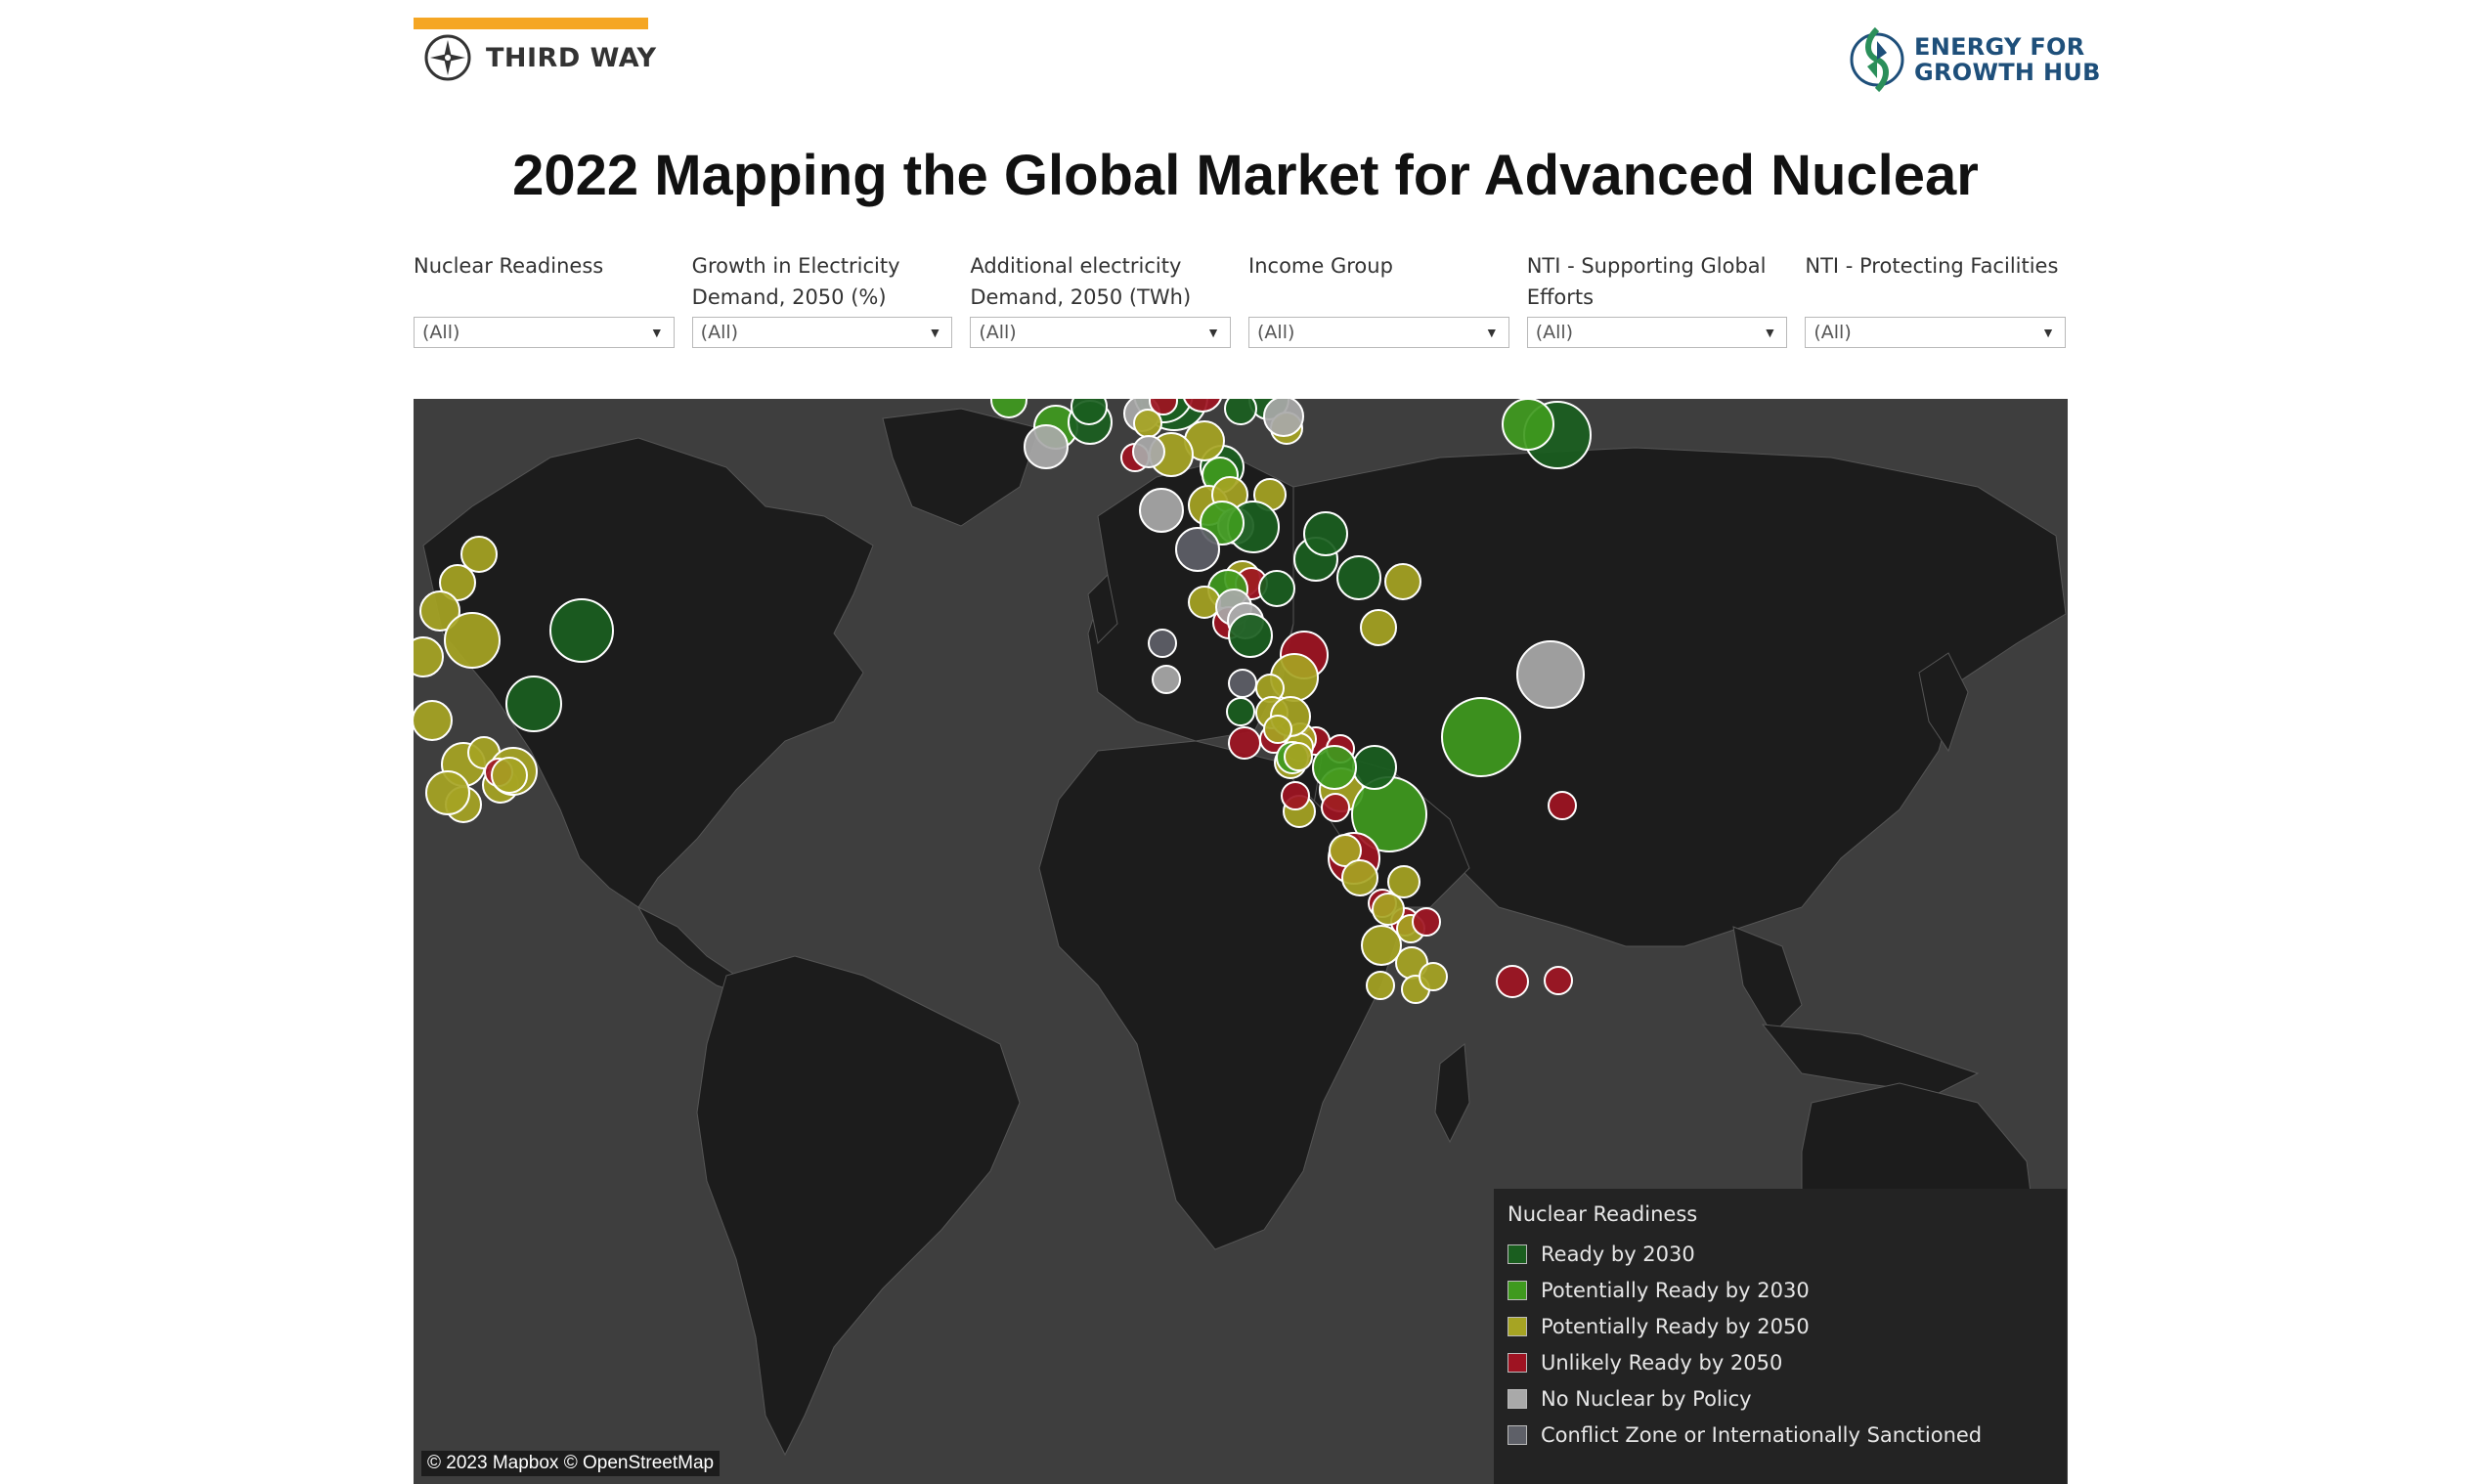 Image resolution: width=2491 pixels, height=1484 pixels. Describe the element at coordinates (1780, 1398) in the screenshot. I see `legend-item-no-nuclear-policy: No Nuclear by Policy` at that location.